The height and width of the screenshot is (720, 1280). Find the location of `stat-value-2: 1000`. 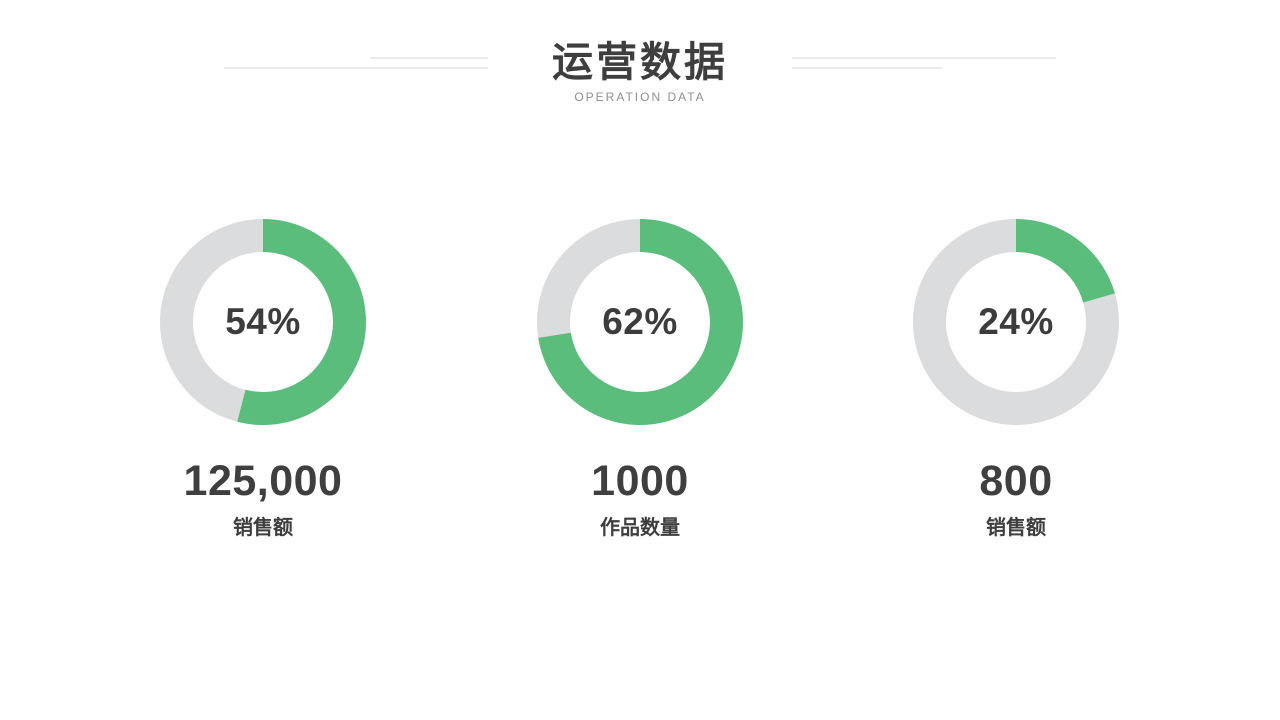

stat-value-2: 1000 is located at coordinates (640, 481).